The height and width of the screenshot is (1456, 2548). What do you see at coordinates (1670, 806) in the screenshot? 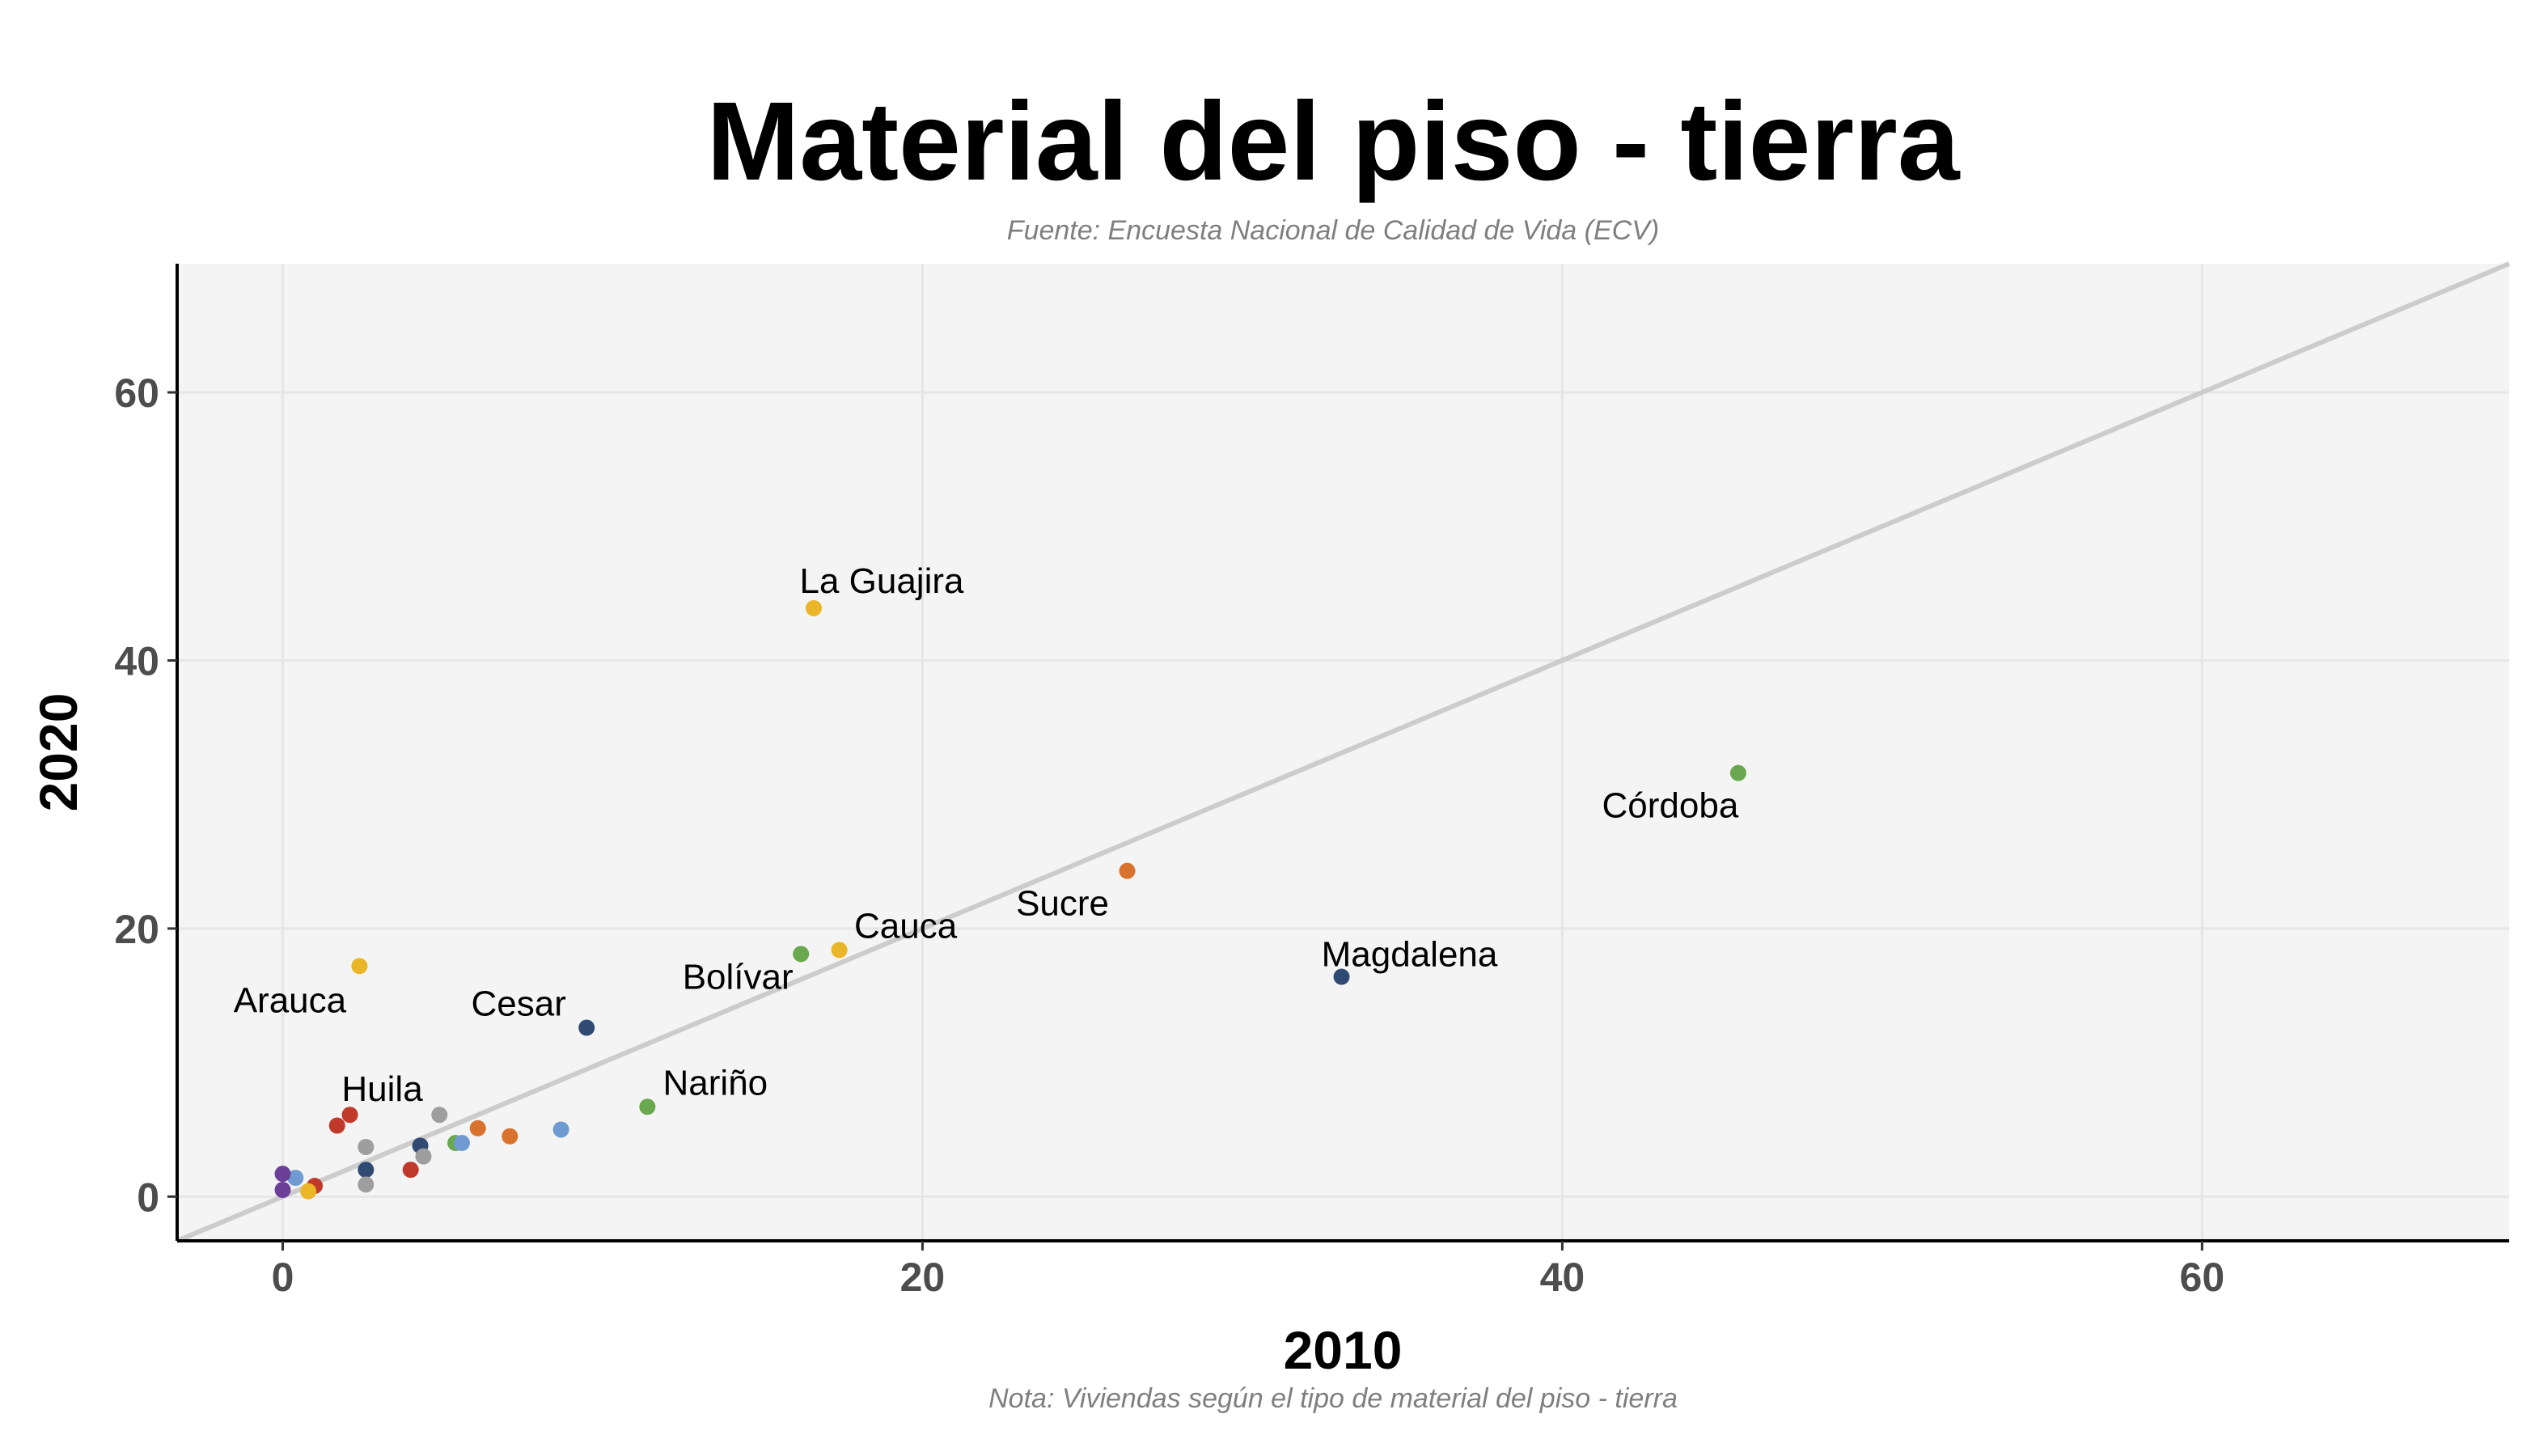
I see `point-label: Córdoba` at bounding box center [1670, 806].